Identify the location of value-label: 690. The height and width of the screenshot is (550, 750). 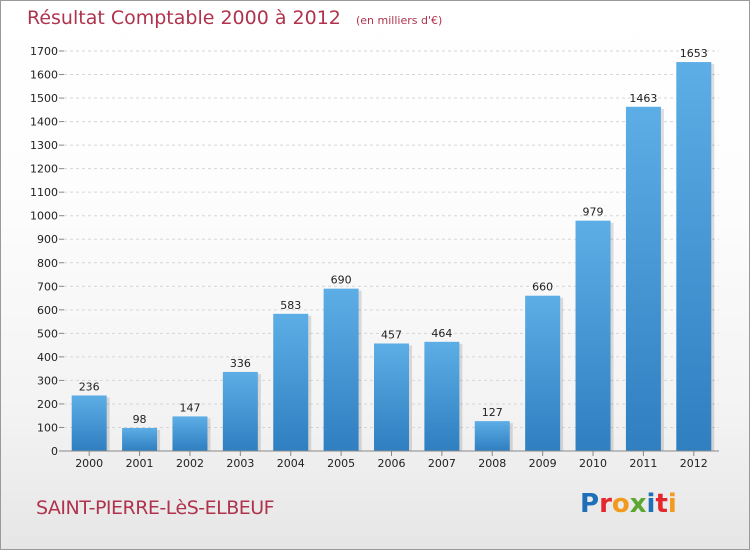
(341, 280).